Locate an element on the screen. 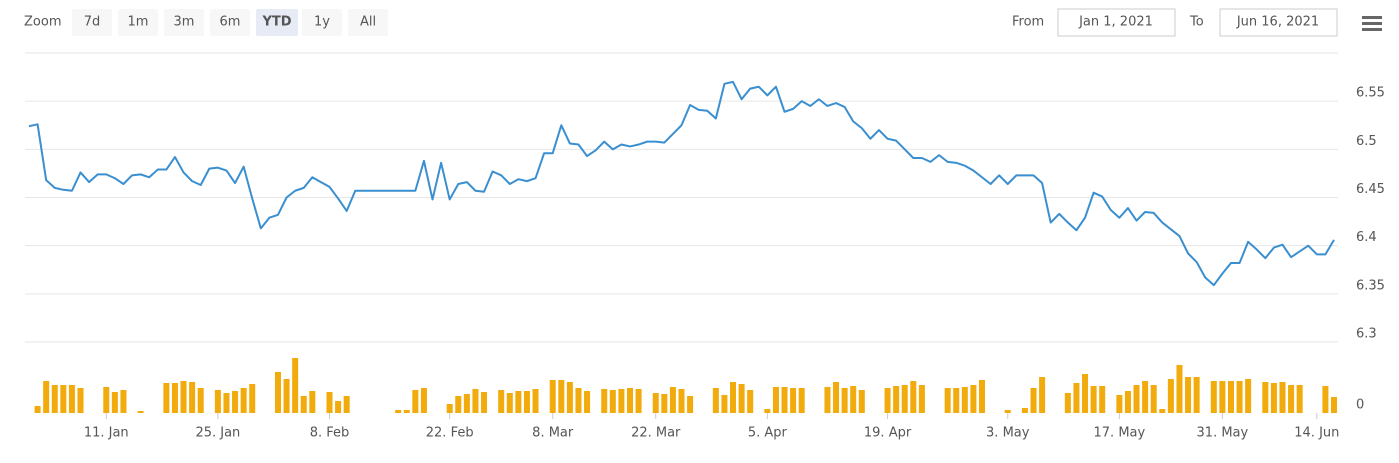  x-tick-label: 25. Jan is located at coordinates (217, 433).